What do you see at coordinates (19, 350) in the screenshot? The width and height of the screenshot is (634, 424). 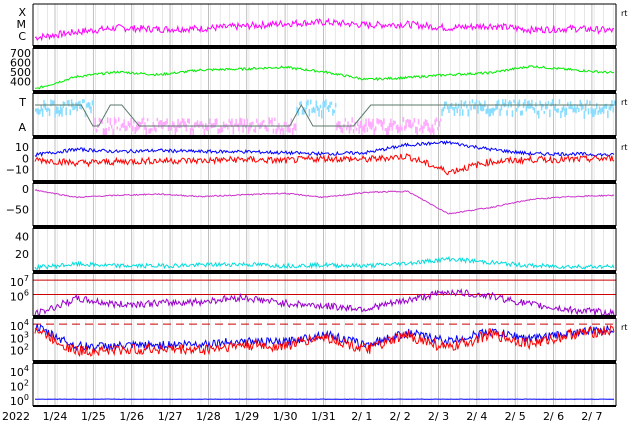 I see `proton-tick: 10²` at bounding box center [19, 350].